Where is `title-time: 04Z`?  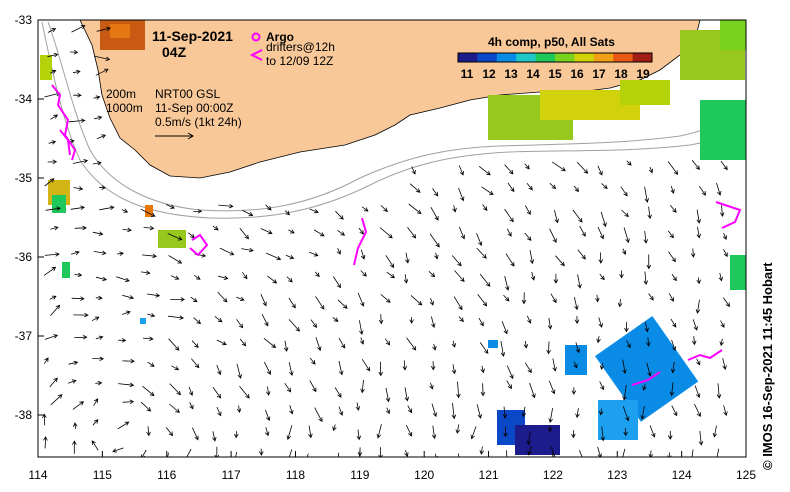
title-time: 04Z is located at coordinates (174, 52).